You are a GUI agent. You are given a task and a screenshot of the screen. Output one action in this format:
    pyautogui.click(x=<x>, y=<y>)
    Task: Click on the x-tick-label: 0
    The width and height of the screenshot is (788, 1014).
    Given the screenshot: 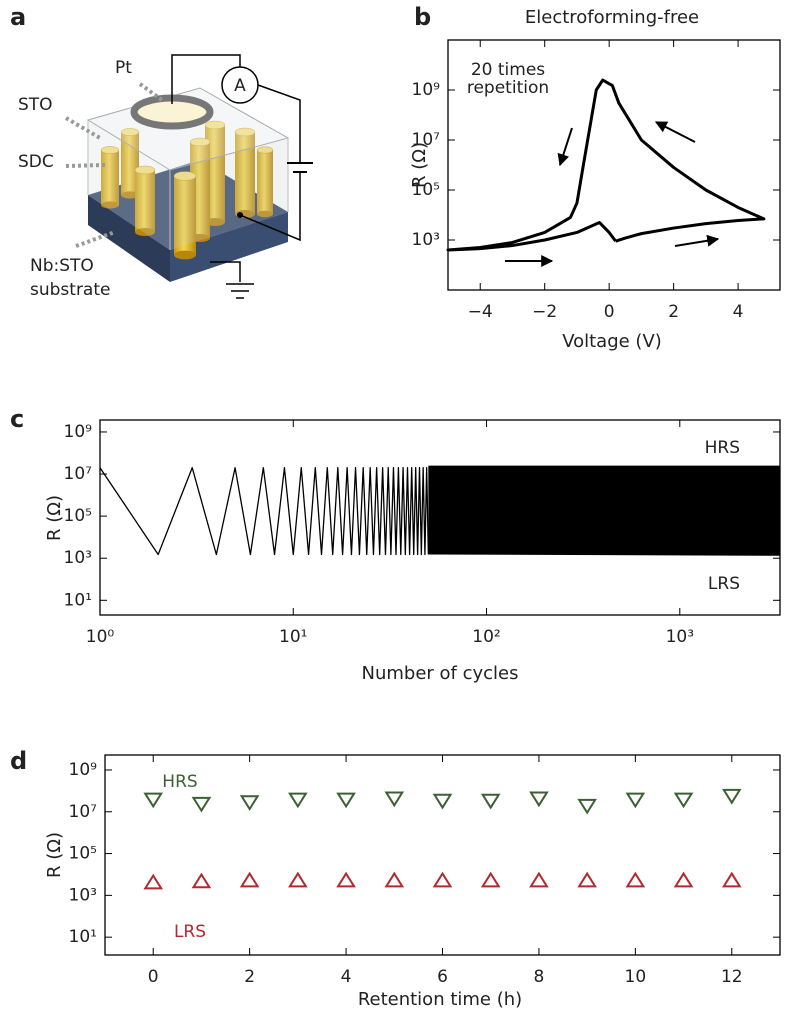 What is the action you would take?
    pyautogui.click(x=609, y=312)
    